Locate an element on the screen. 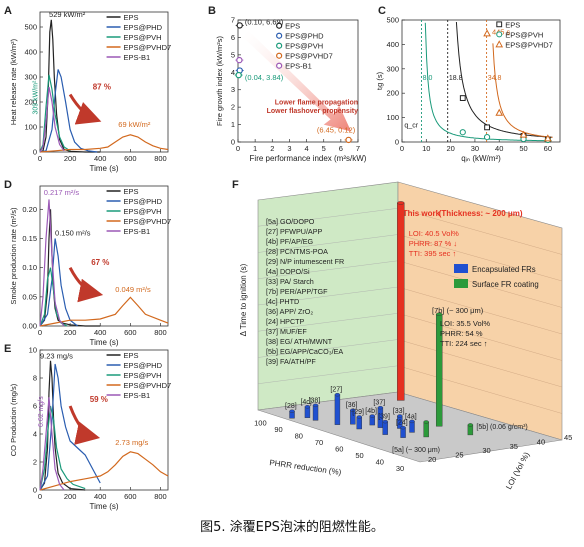 The image size is (584, 547). bar-label: [4c] is located at coordinates (305, 402).